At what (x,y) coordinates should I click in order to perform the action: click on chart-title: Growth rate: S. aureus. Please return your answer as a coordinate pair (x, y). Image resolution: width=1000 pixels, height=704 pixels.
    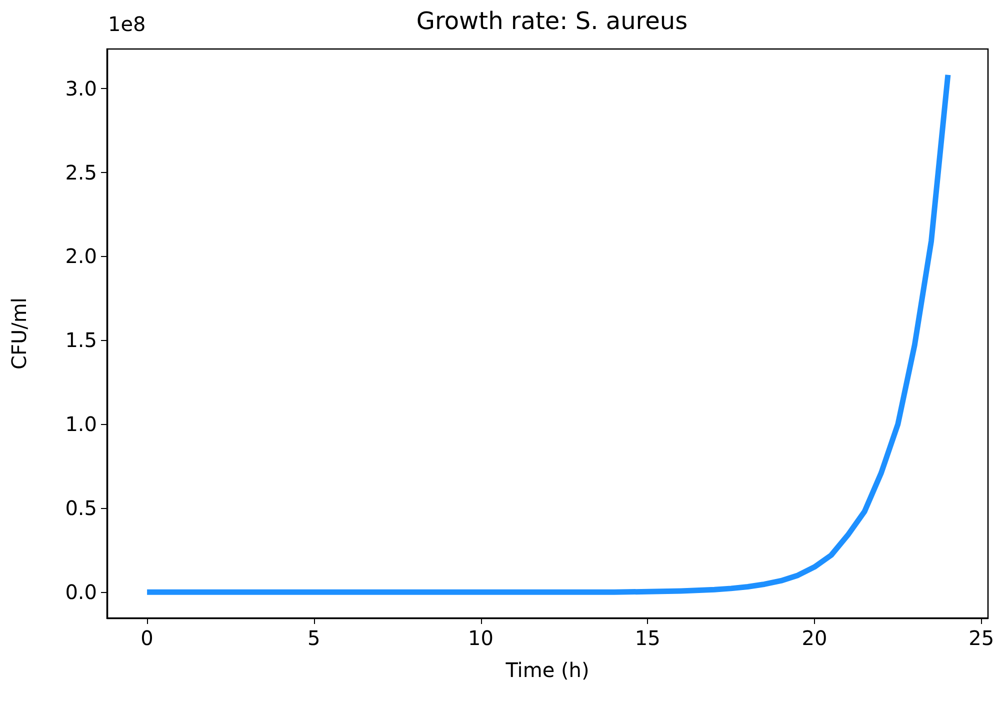
    Looking at the image, I should click on (552, 21).